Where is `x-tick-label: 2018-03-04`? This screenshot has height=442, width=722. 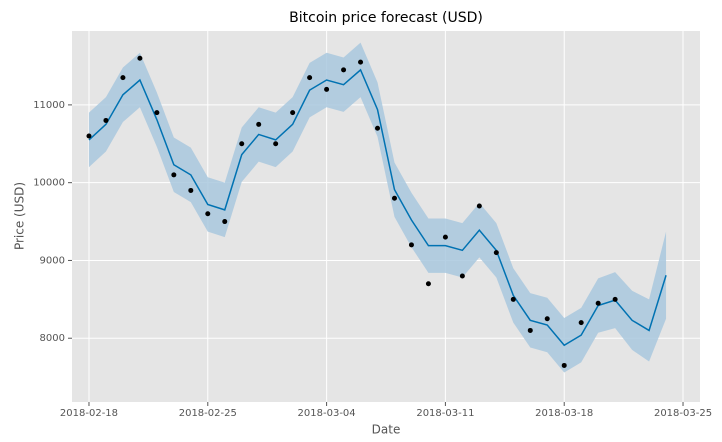 x-tick-label: 2018-03-04 is located at coordinates (327, 413).